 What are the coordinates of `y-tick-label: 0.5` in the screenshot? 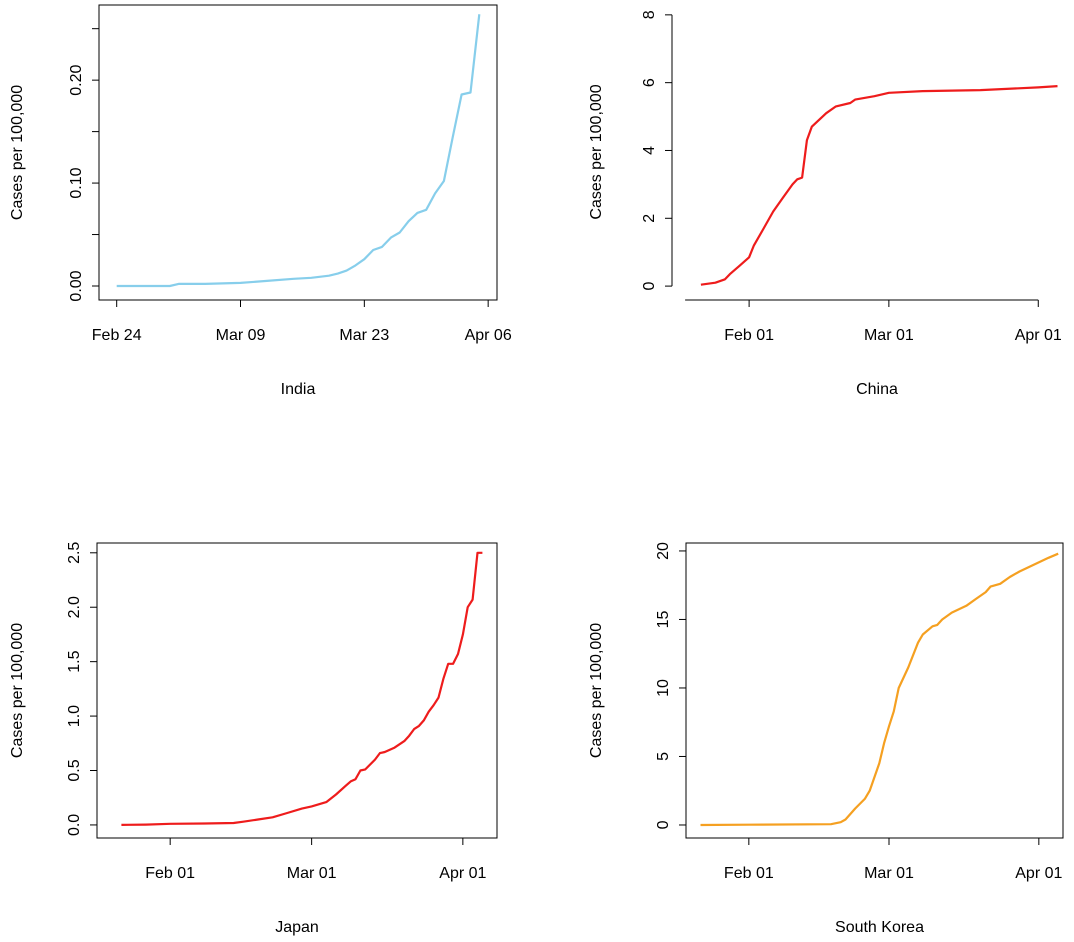 It's located at (74, 770).